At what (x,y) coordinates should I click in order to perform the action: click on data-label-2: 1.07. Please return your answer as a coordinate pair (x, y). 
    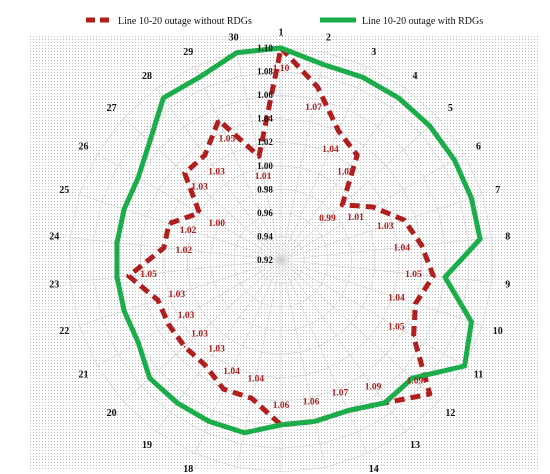
    Looking at the image, I should click on (313, 108).